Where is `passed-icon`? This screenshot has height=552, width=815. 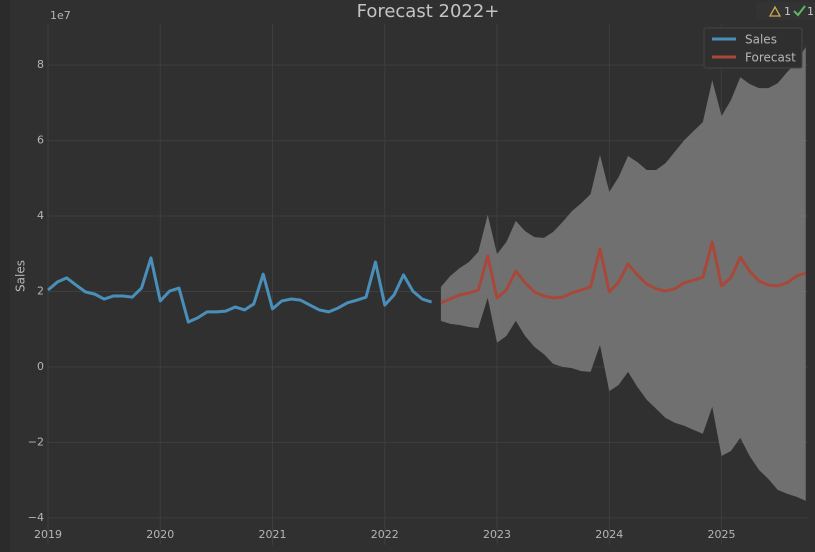
passed-icon is located at coordinates (799, 11).